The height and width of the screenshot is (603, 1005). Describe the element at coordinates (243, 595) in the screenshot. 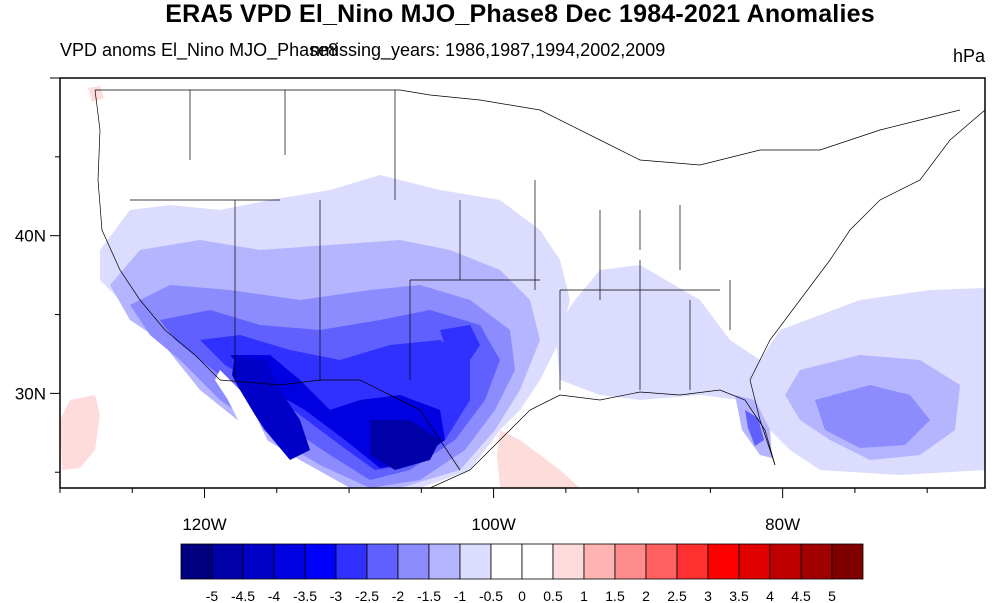

I see `colorbar-label: -4.5` at that location.